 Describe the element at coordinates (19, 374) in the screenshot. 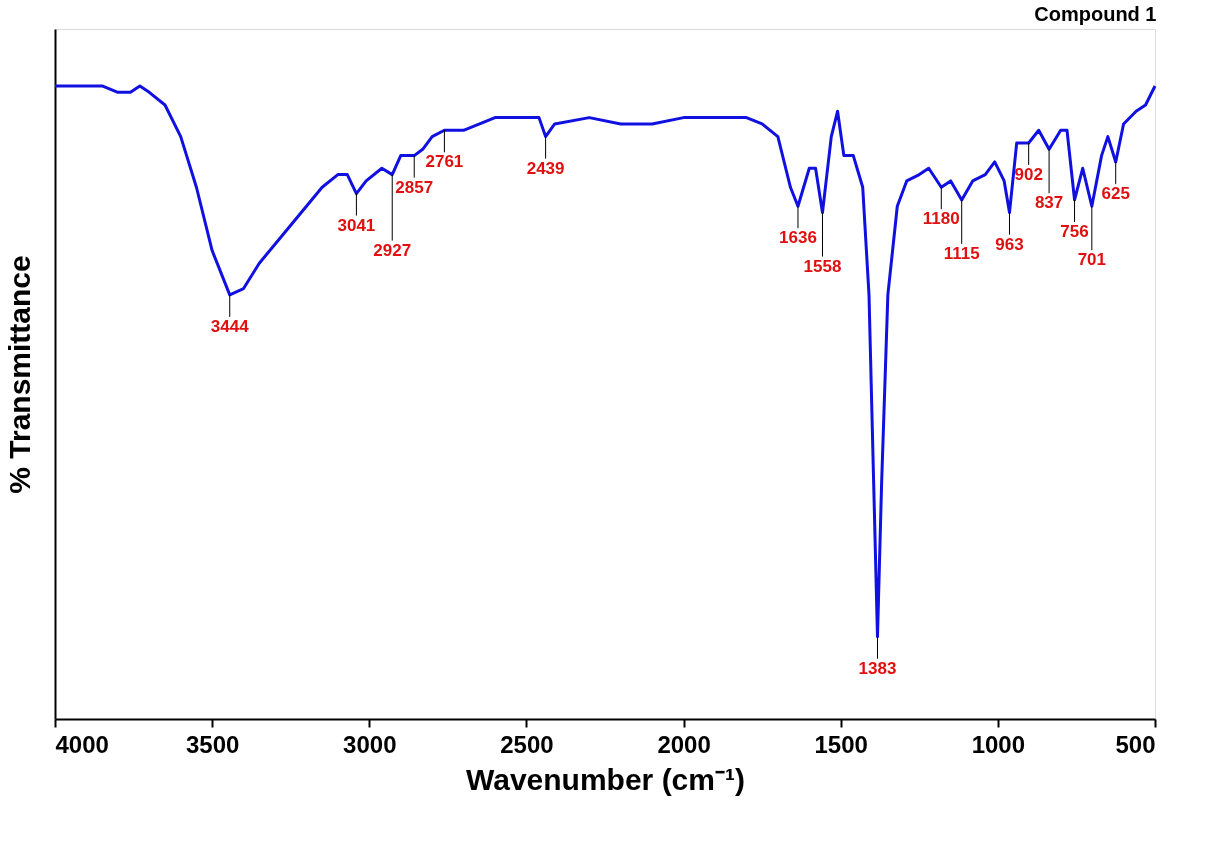

I see `y-axis-title: % Transmittance` at that location.